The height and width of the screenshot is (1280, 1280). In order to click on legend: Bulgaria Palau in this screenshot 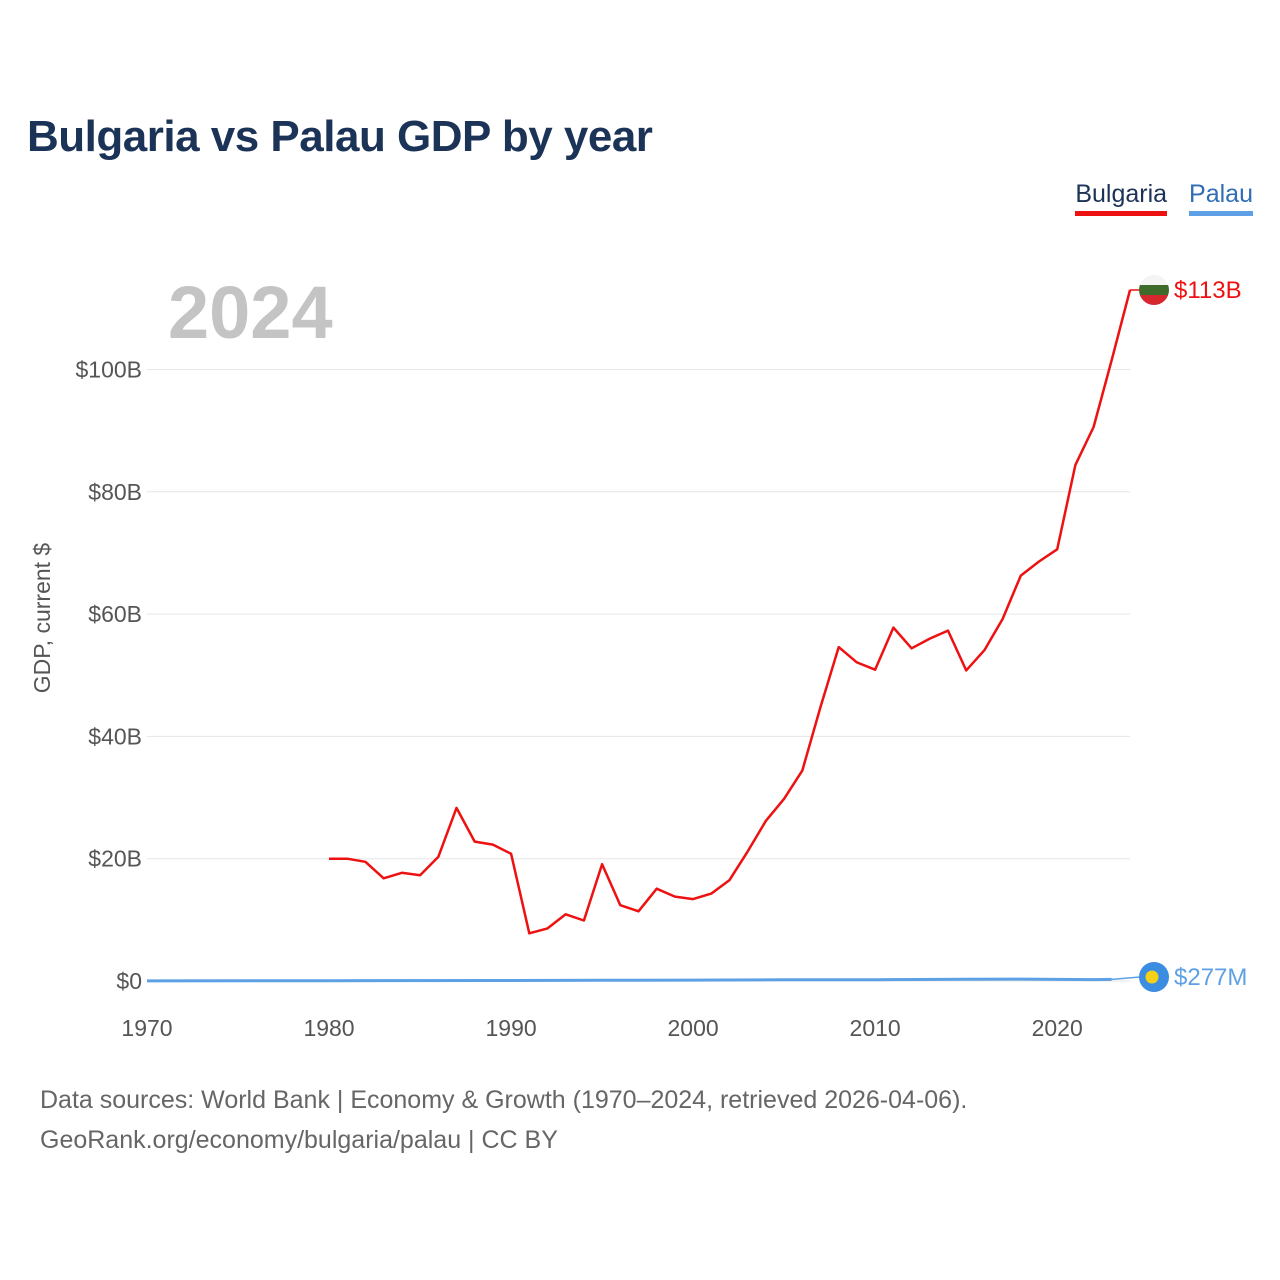, I will do `click(1164, 198)`.